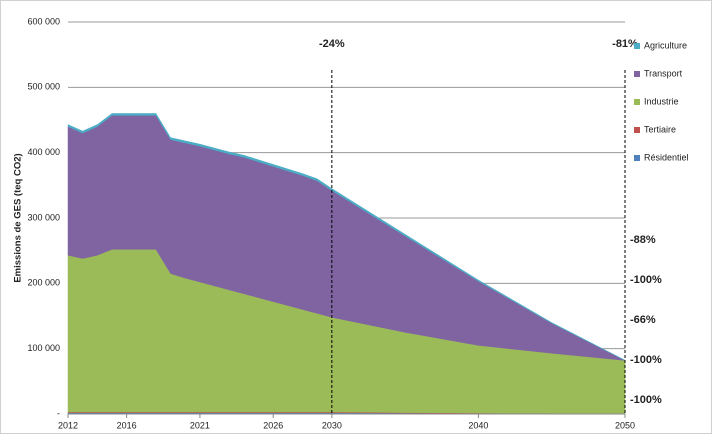 The width and height of the screenshot is (712, 434). What do you see at coordinates (273, 425) in the screenshot?
I see `x-tick-label: 2026` at bounding box center [273, 425].